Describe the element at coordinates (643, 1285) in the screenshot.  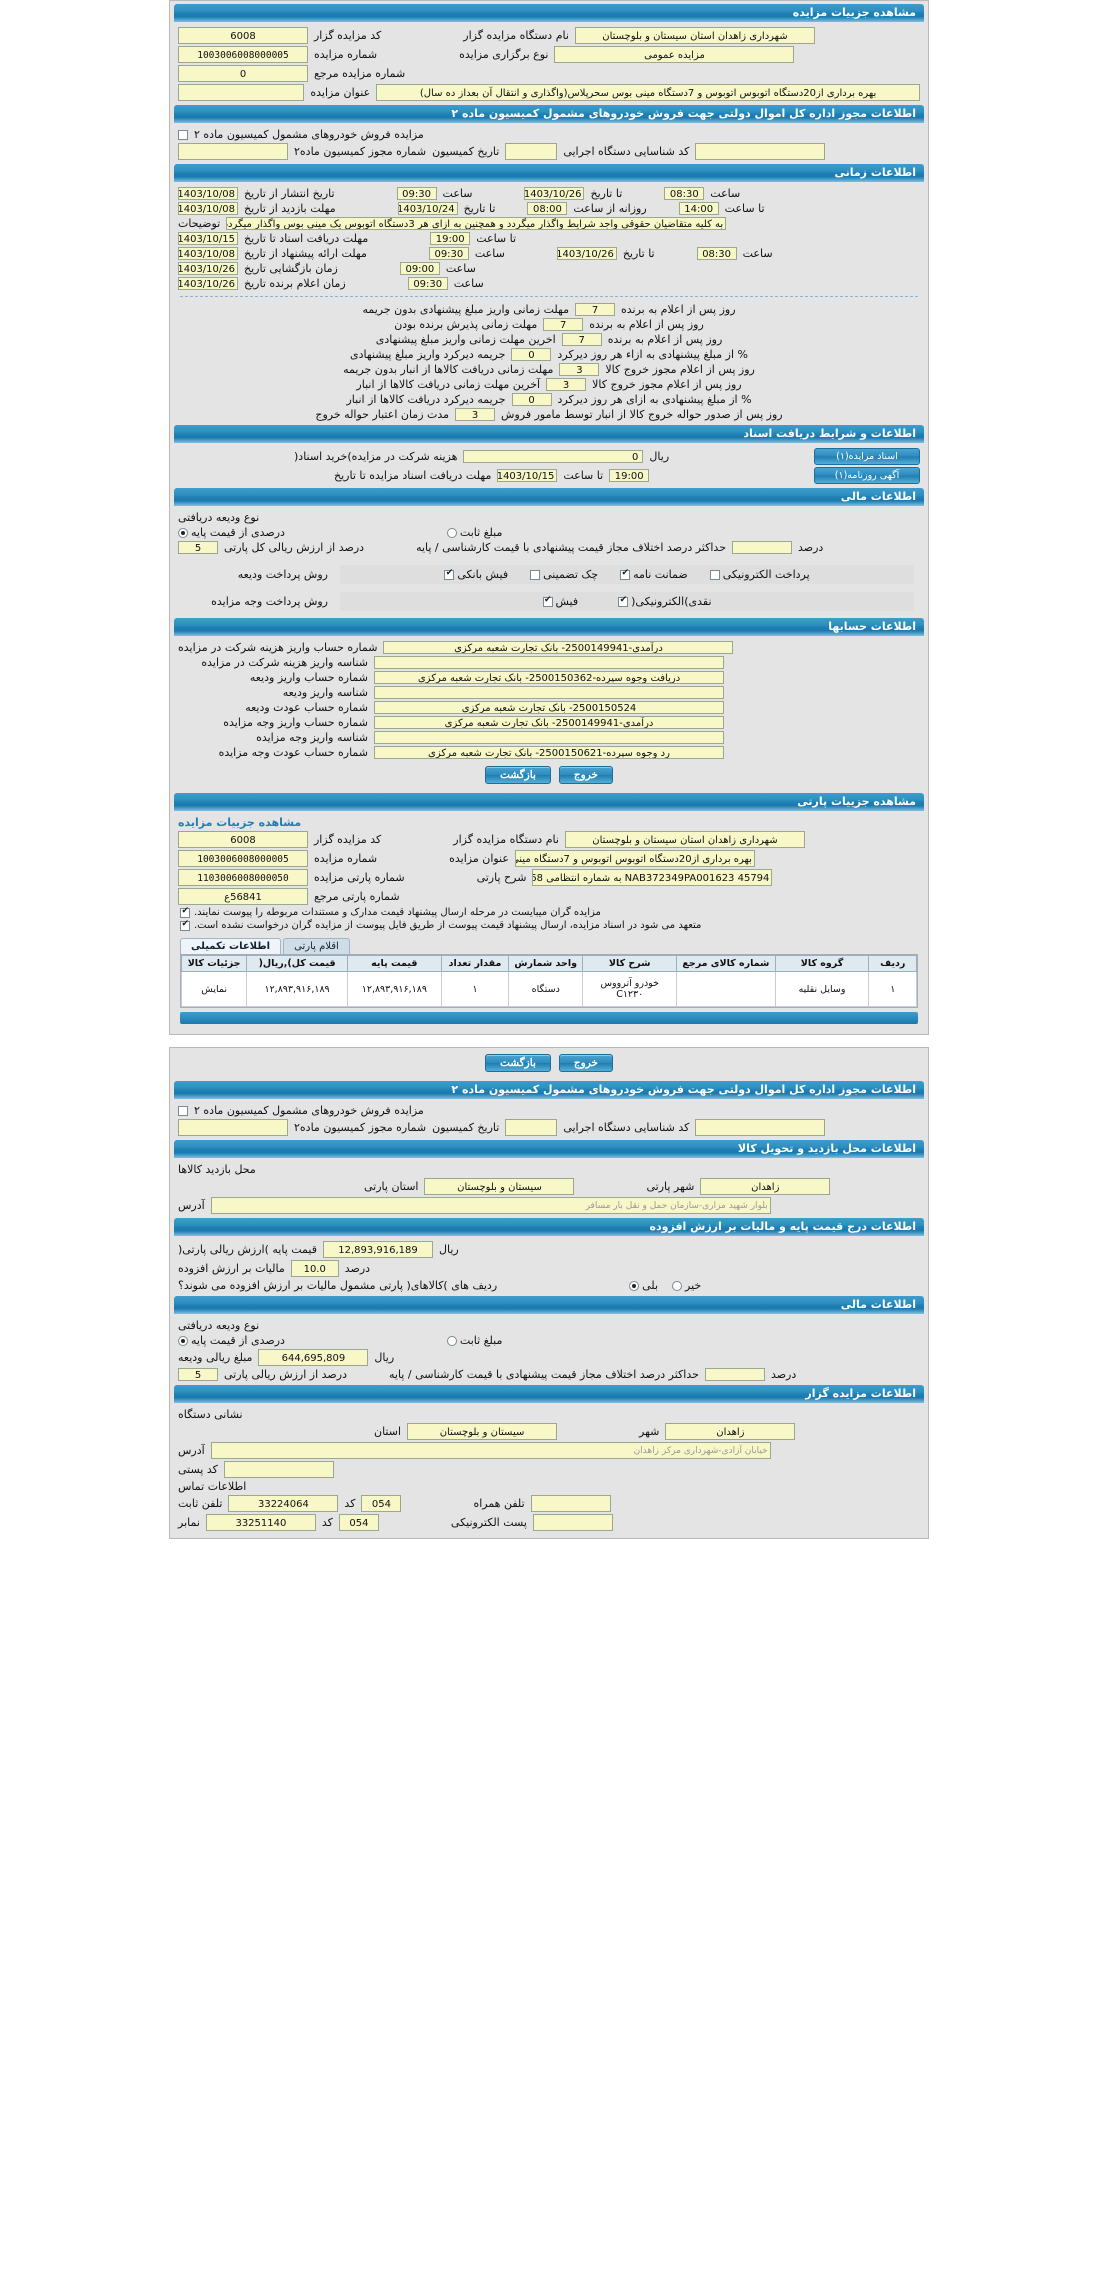
I see `vat-option-yes: بلی` at that location.